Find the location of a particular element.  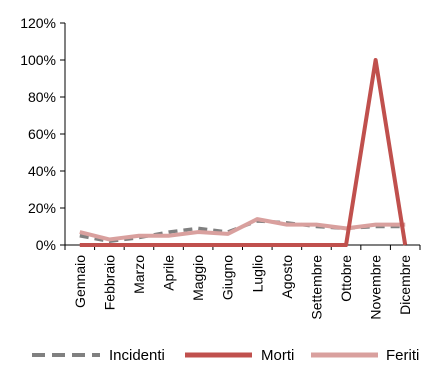

legend: Incidenti Morti Feriti is located at coordinates (225, 355).